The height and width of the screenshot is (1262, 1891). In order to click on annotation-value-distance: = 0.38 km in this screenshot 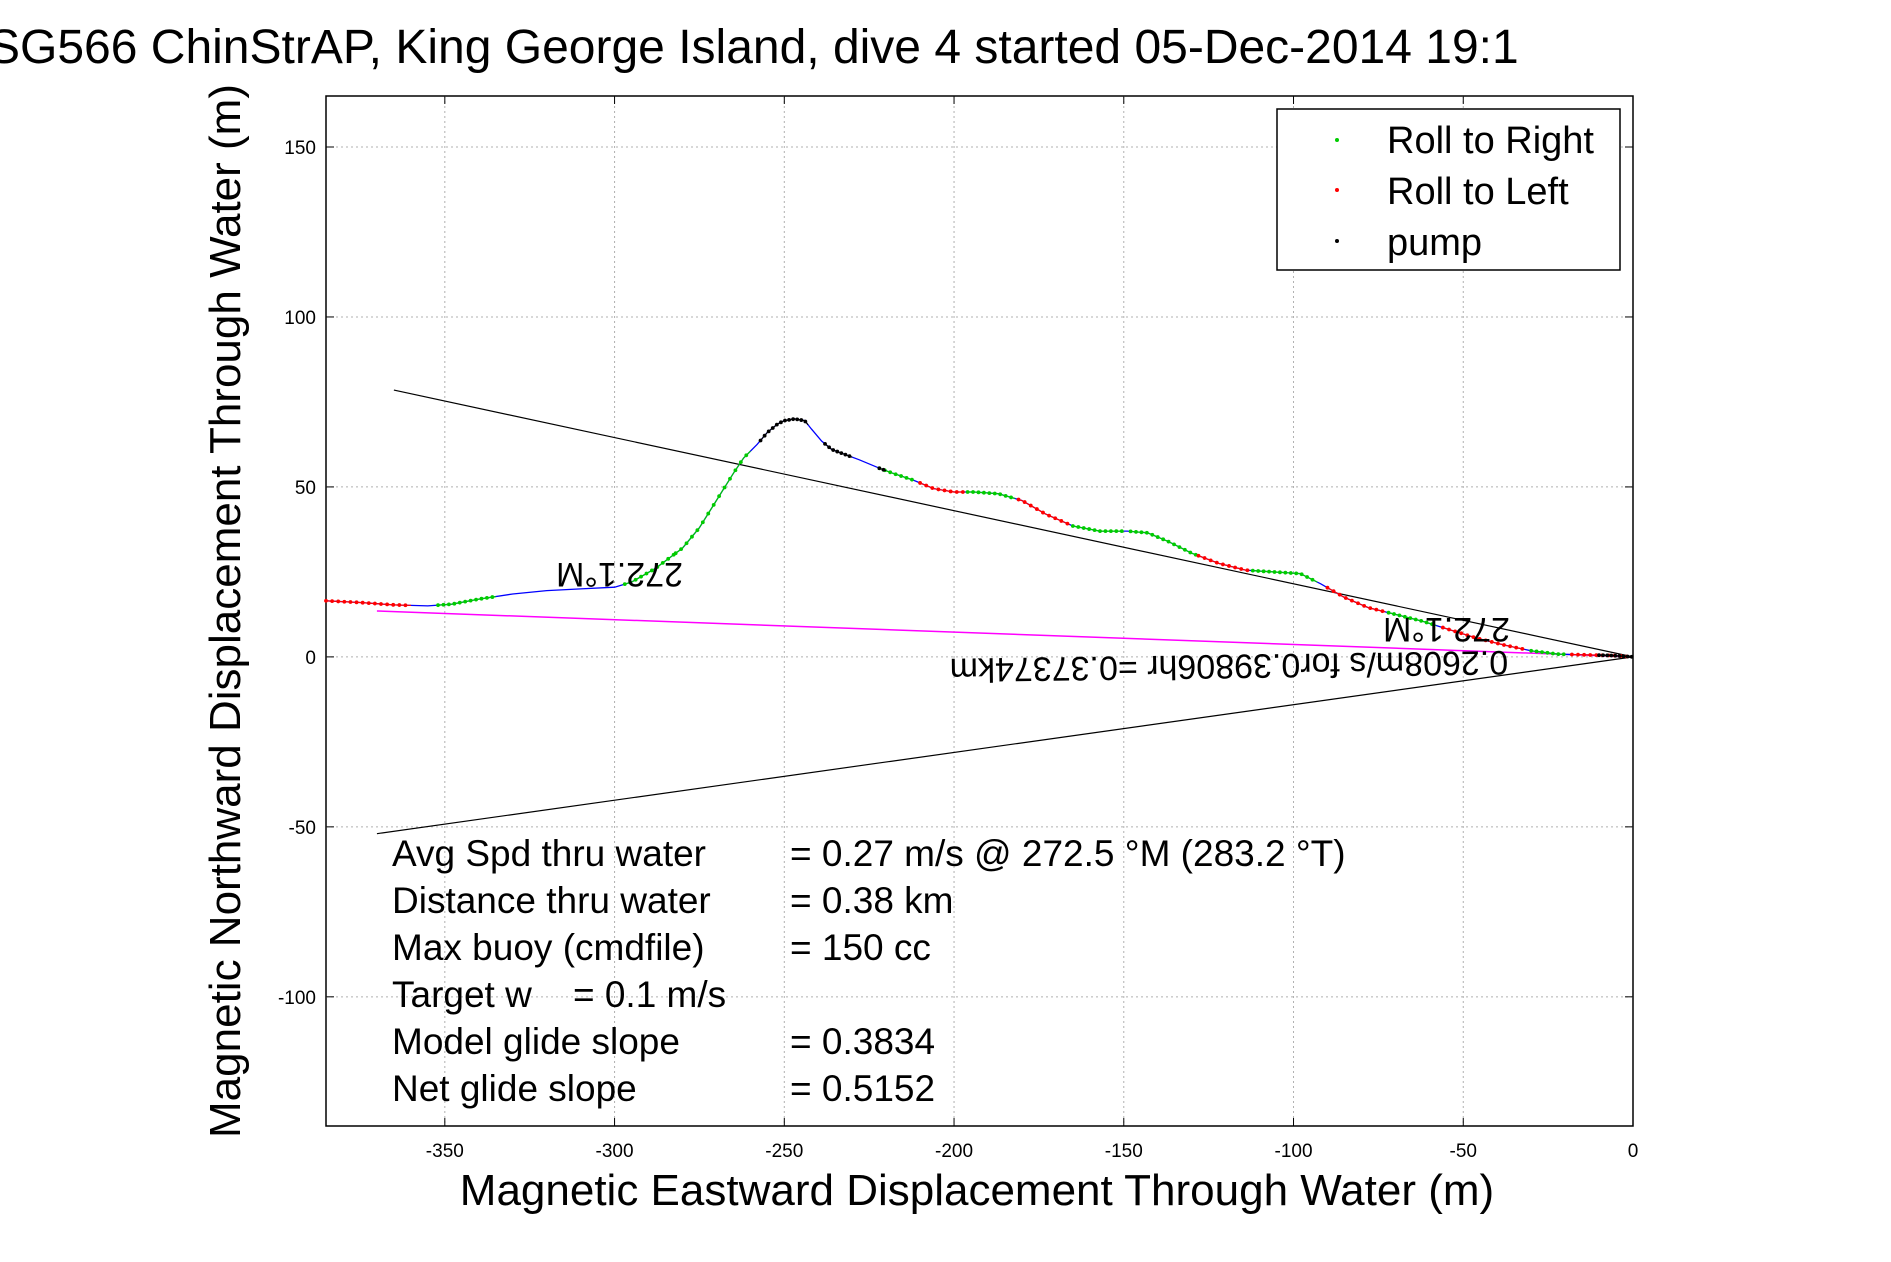, I will do `click(872, 900)`.